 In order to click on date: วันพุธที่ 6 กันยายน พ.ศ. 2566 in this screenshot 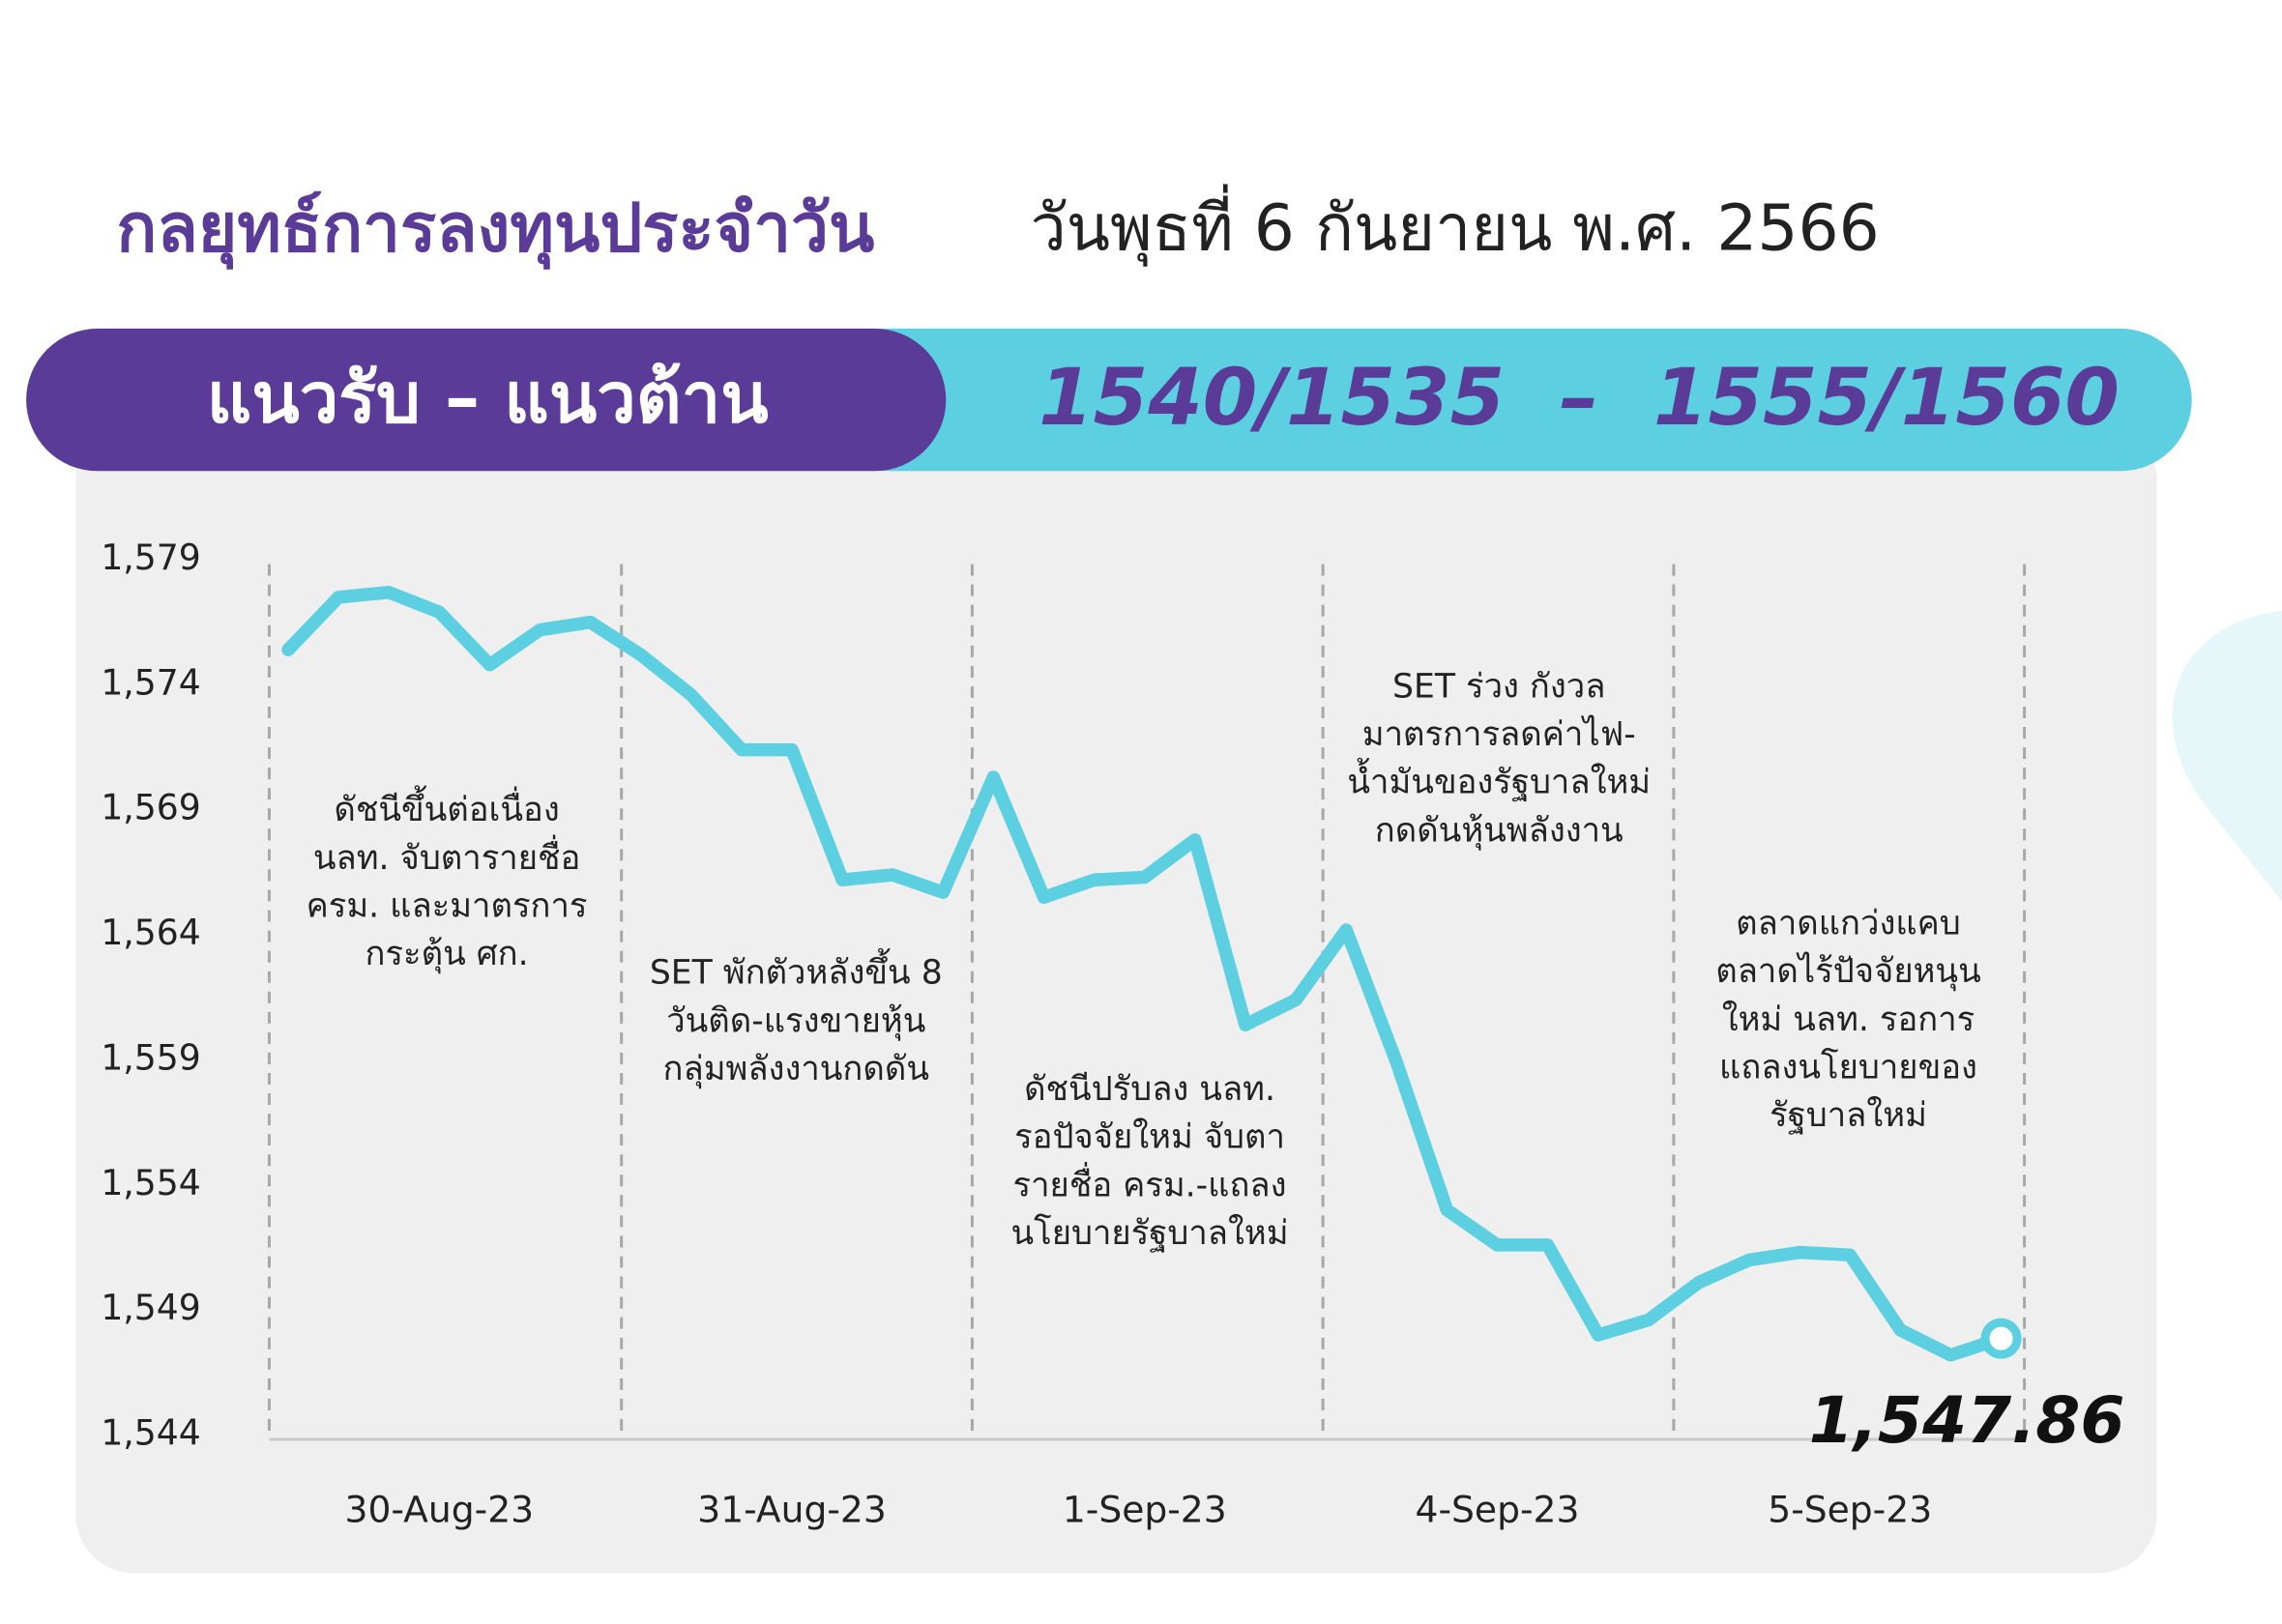, I will do `click(1455, 226)`.